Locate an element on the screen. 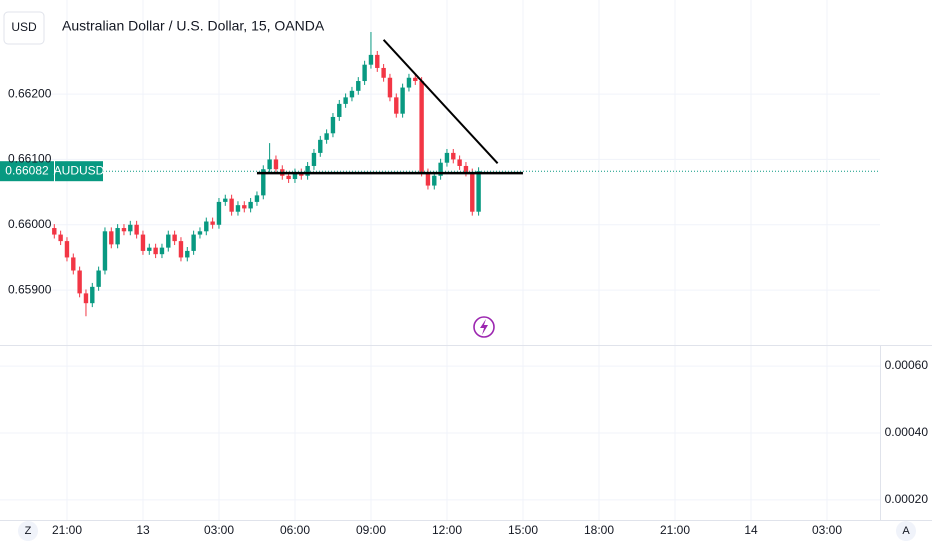 The height and width of the screenshot is (550, 932). symbol-box is located at coordinates (79, 171).